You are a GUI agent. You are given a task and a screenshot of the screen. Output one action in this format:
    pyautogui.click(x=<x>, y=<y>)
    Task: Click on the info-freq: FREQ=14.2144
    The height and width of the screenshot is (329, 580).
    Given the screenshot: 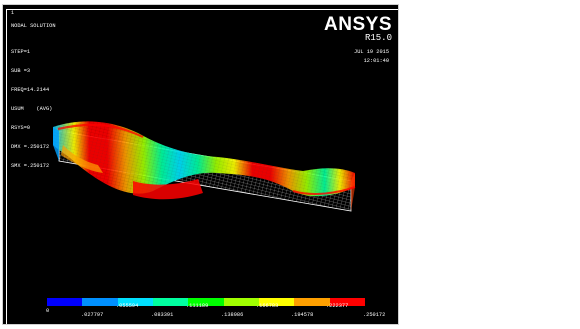 What is the action you would take?
    pyautogui.click(x=30, y=90)
    